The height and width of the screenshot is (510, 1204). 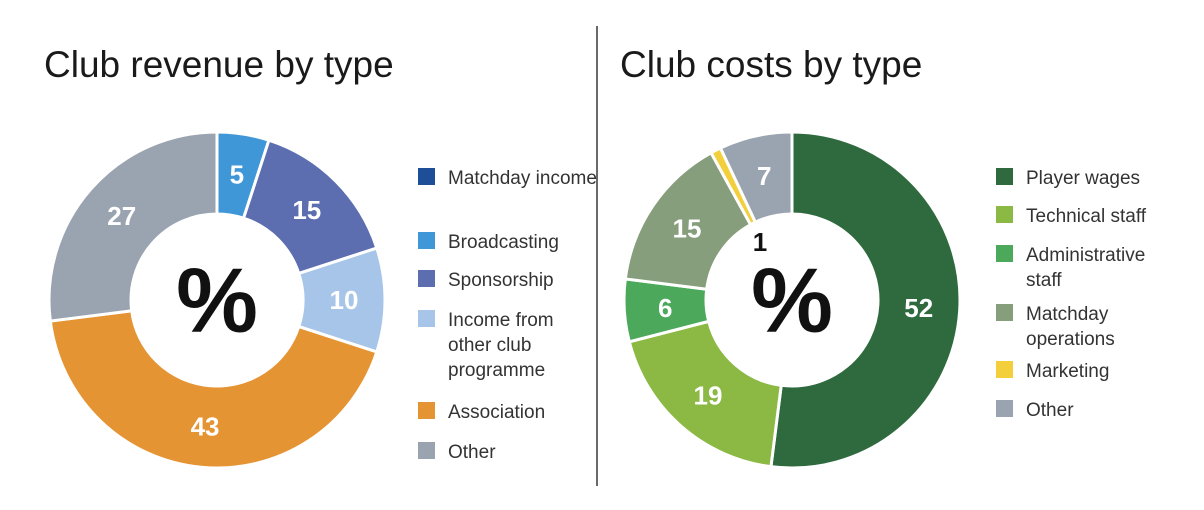 I want to click on costs-legend-label: Matchday operations, so click(x=1070, y=327).